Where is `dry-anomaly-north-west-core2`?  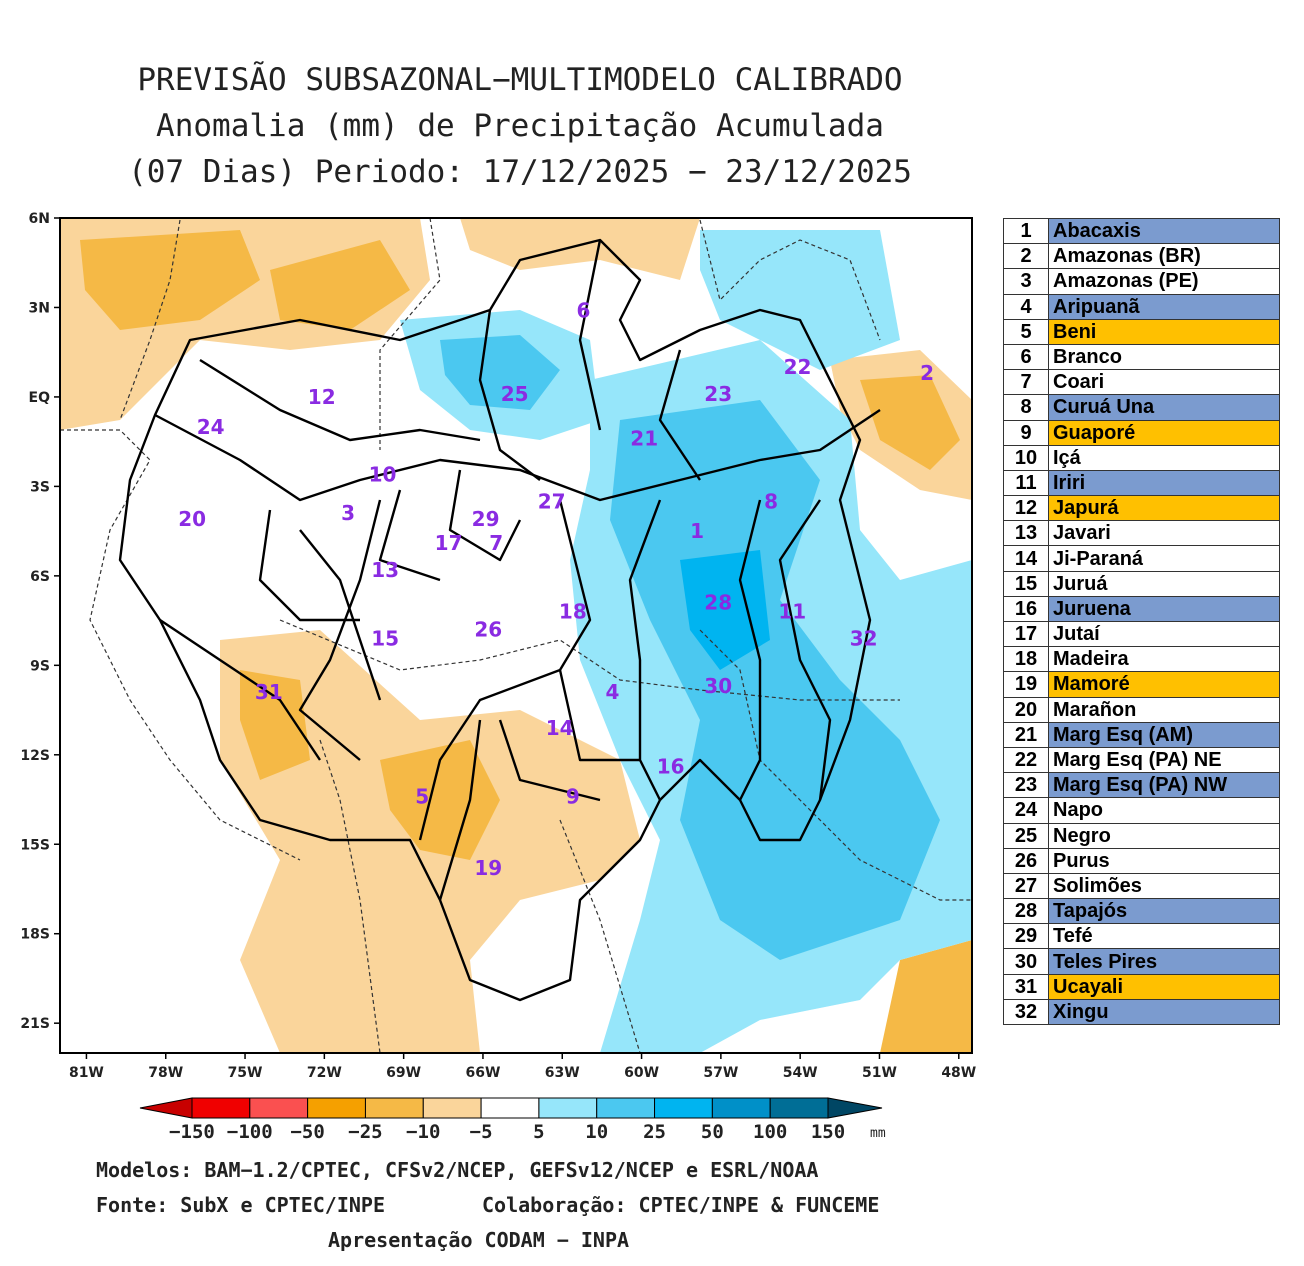
dry-anomaly-north-west-core2 is located at coordinates (340, 285).